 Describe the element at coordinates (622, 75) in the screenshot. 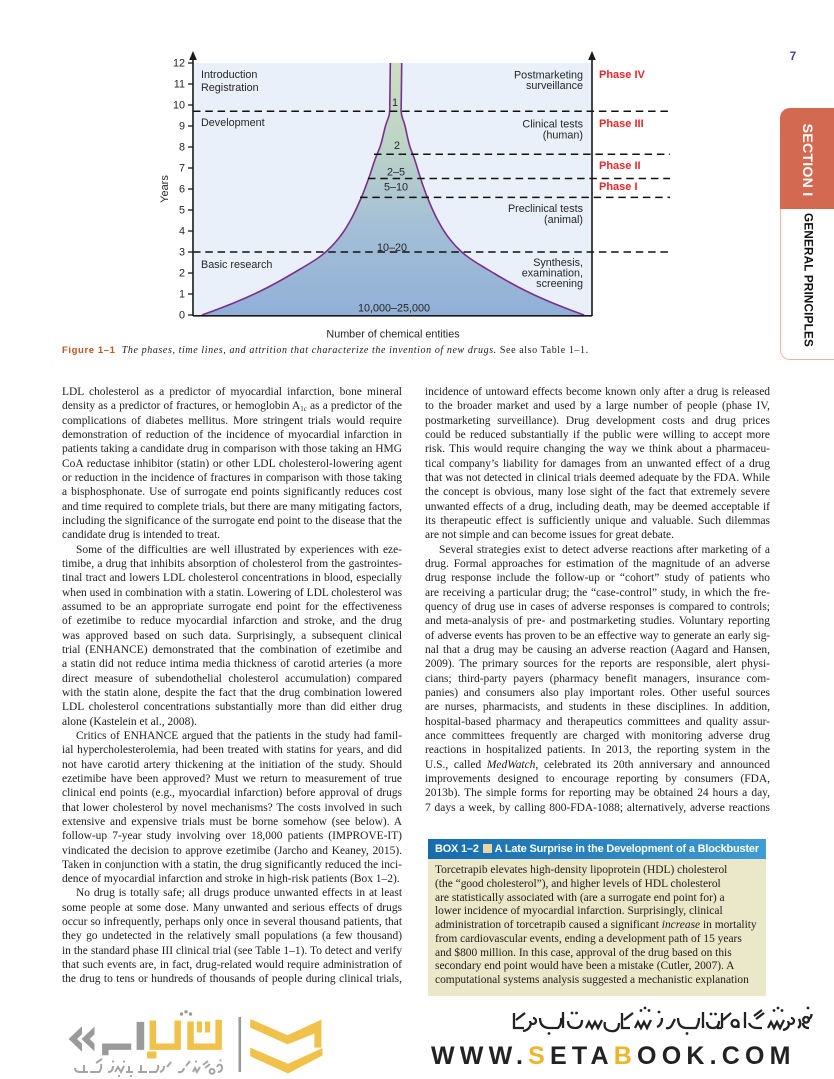

I see `svg-text: Phase IV` at that location.